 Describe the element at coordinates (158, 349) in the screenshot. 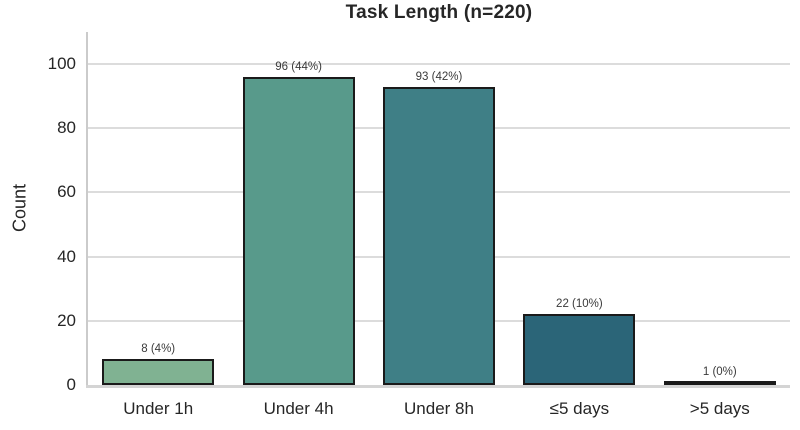

I see `bar-value-label: 8 (4%)` at that location.